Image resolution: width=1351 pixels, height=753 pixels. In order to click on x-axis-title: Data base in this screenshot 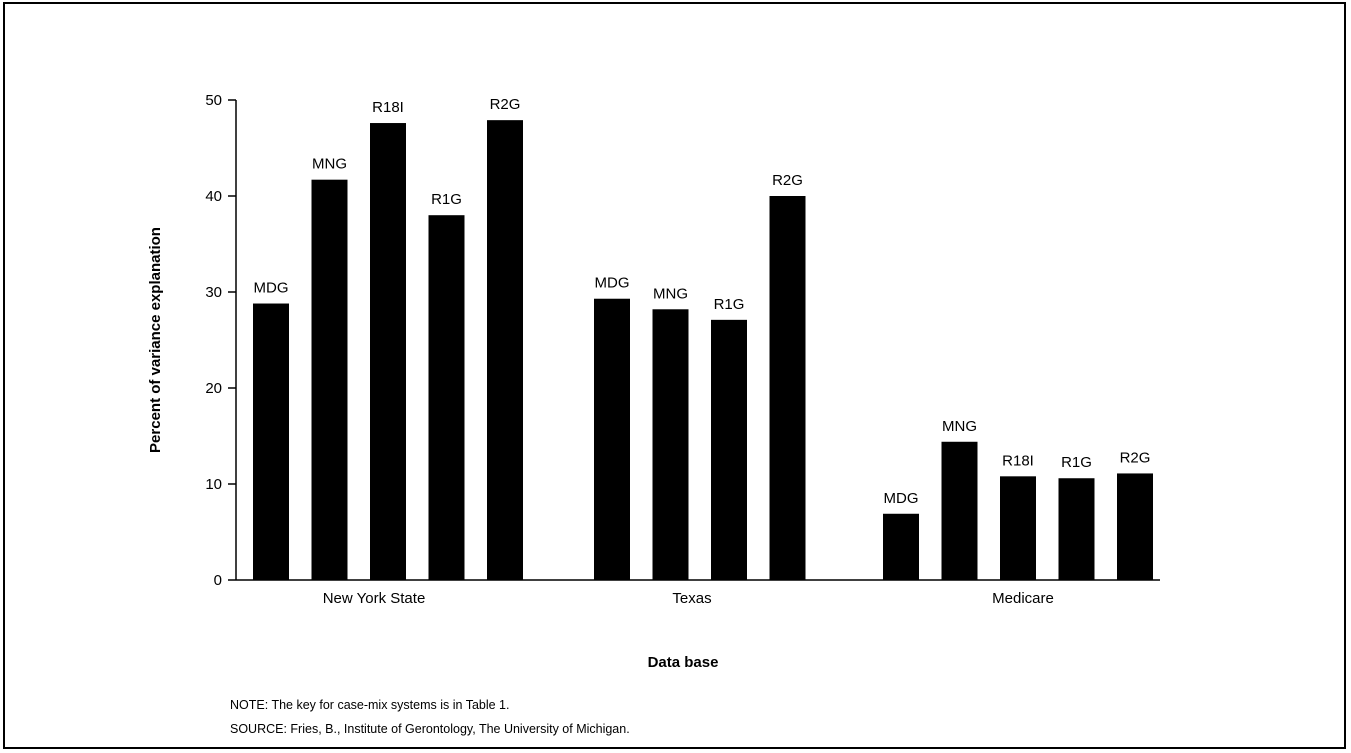, I will do `click(683, 662)`.